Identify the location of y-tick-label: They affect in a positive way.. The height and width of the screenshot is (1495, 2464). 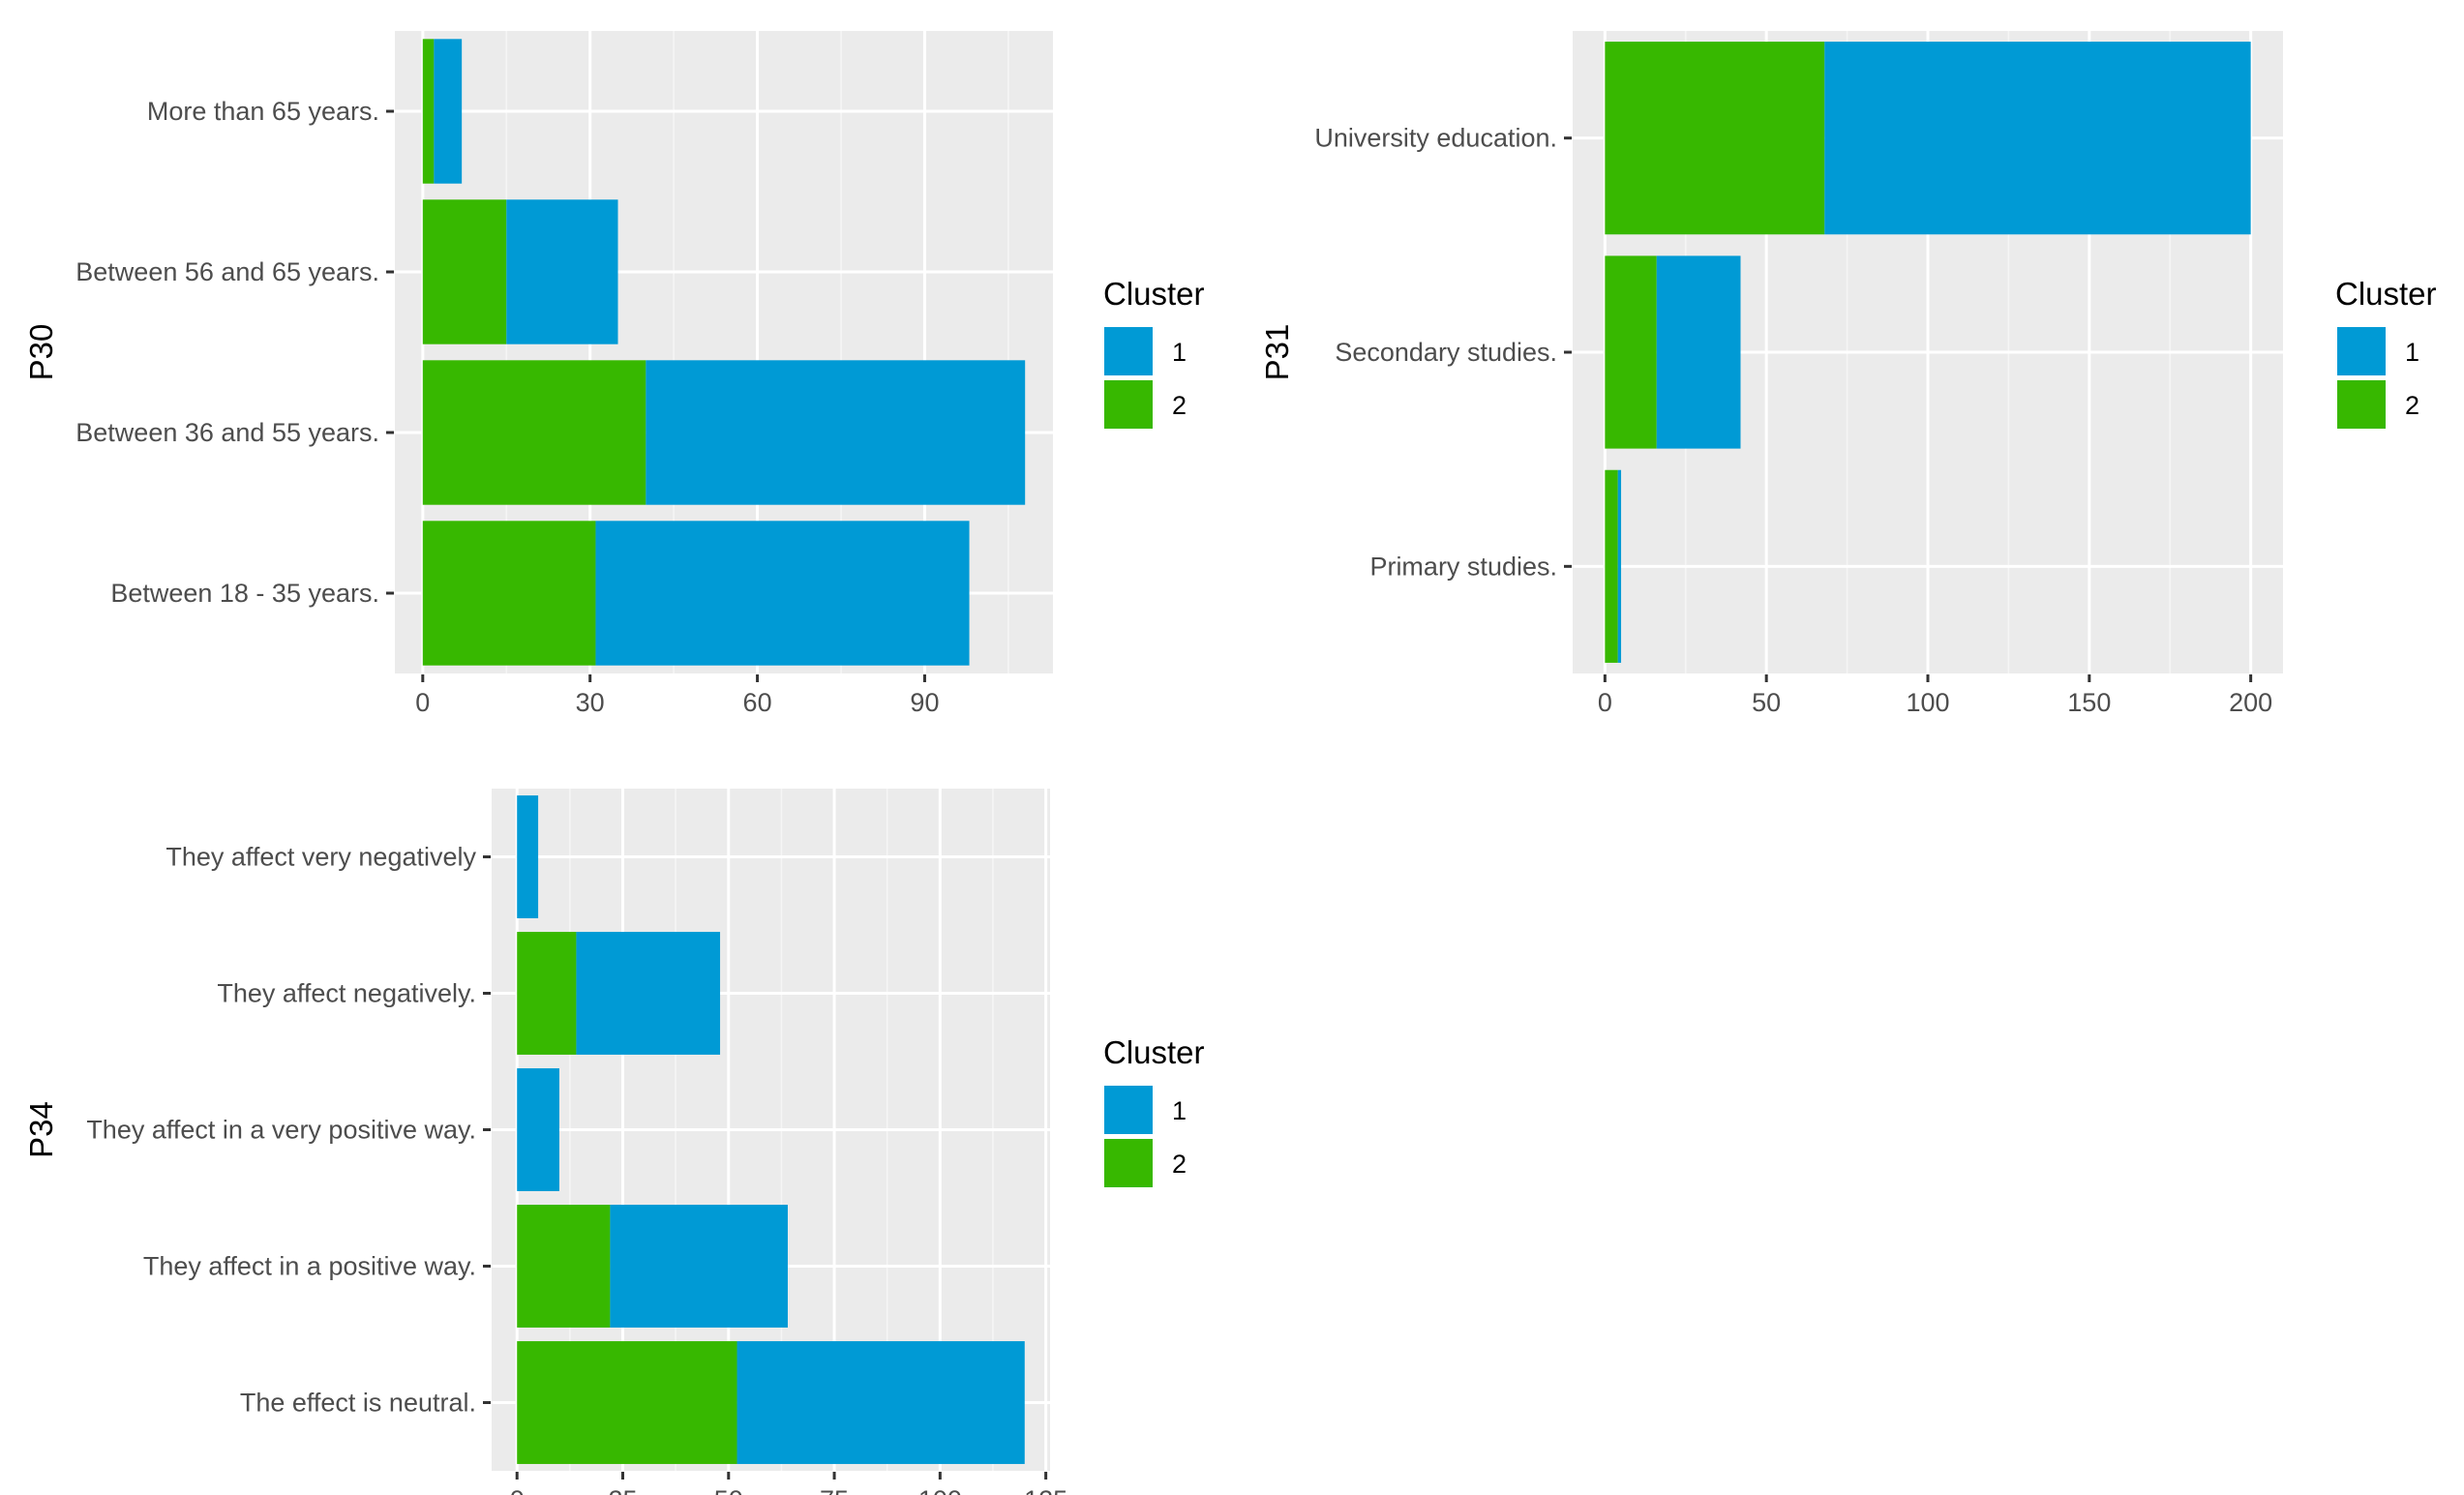
(309, 1267).